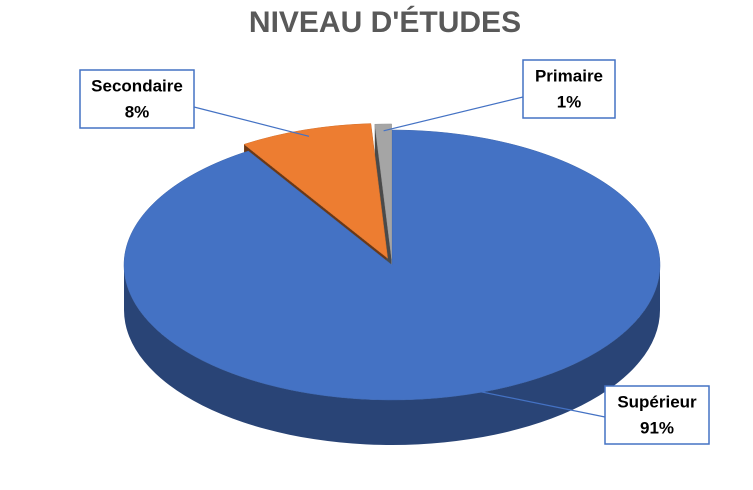 This screenshot has width=753, height=490. I want to click on data-label: 8%, so click(137, 111).